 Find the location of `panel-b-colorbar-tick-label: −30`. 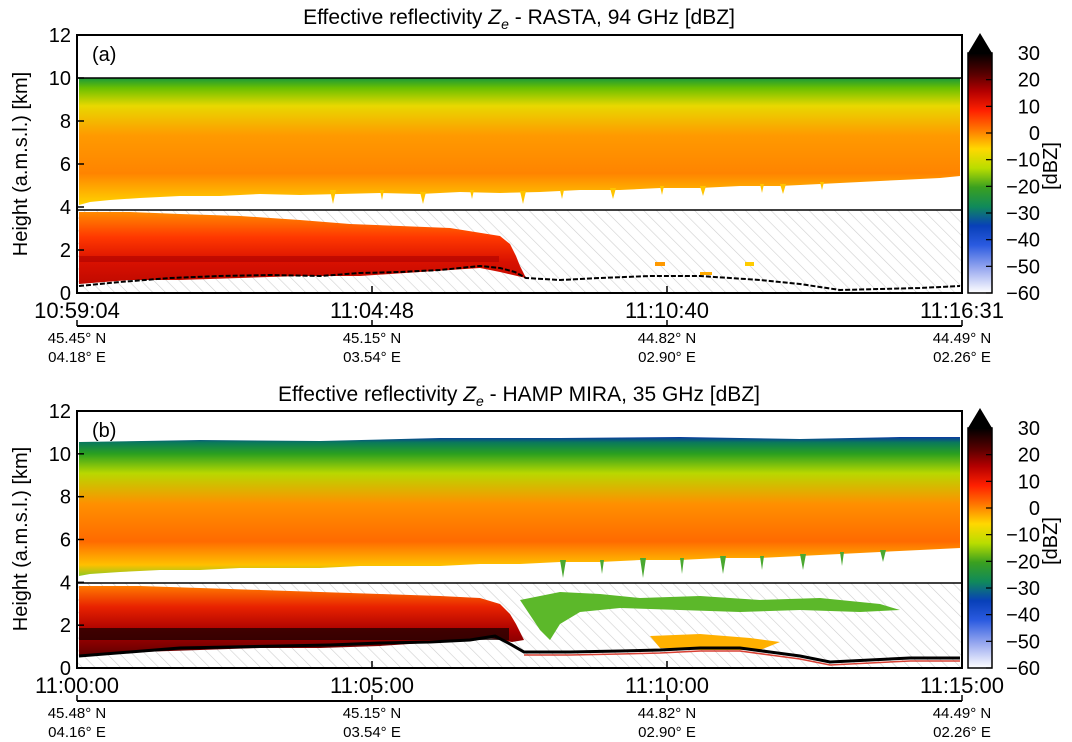

panel-b-colorbar-tick-label: −30 is located at coordinates (1023, 589).